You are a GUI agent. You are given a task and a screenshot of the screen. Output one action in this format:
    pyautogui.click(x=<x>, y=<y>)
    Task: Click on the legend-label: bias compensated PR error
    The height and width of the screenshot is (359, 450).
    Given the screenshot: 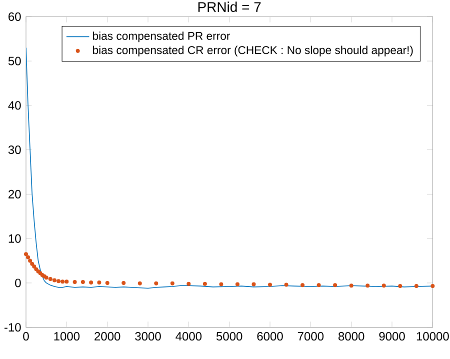 What is the action you would take?
    pyautogui.click(x=161, y=36)
    